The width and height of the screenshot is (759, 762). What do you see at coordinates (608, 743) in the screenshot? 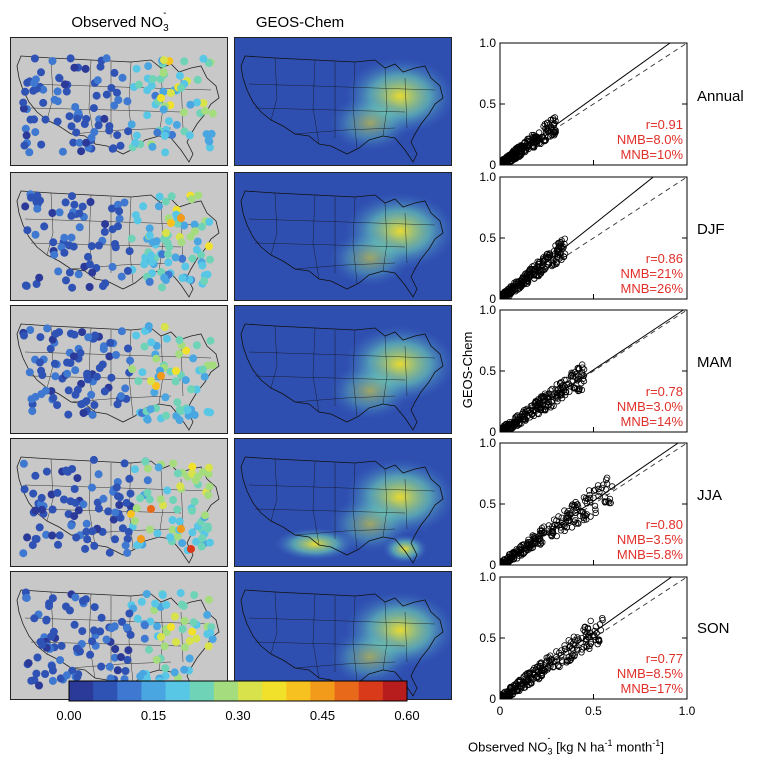
I see `xlabel-unit-sup1: -1` at bounding box center [608, 743].